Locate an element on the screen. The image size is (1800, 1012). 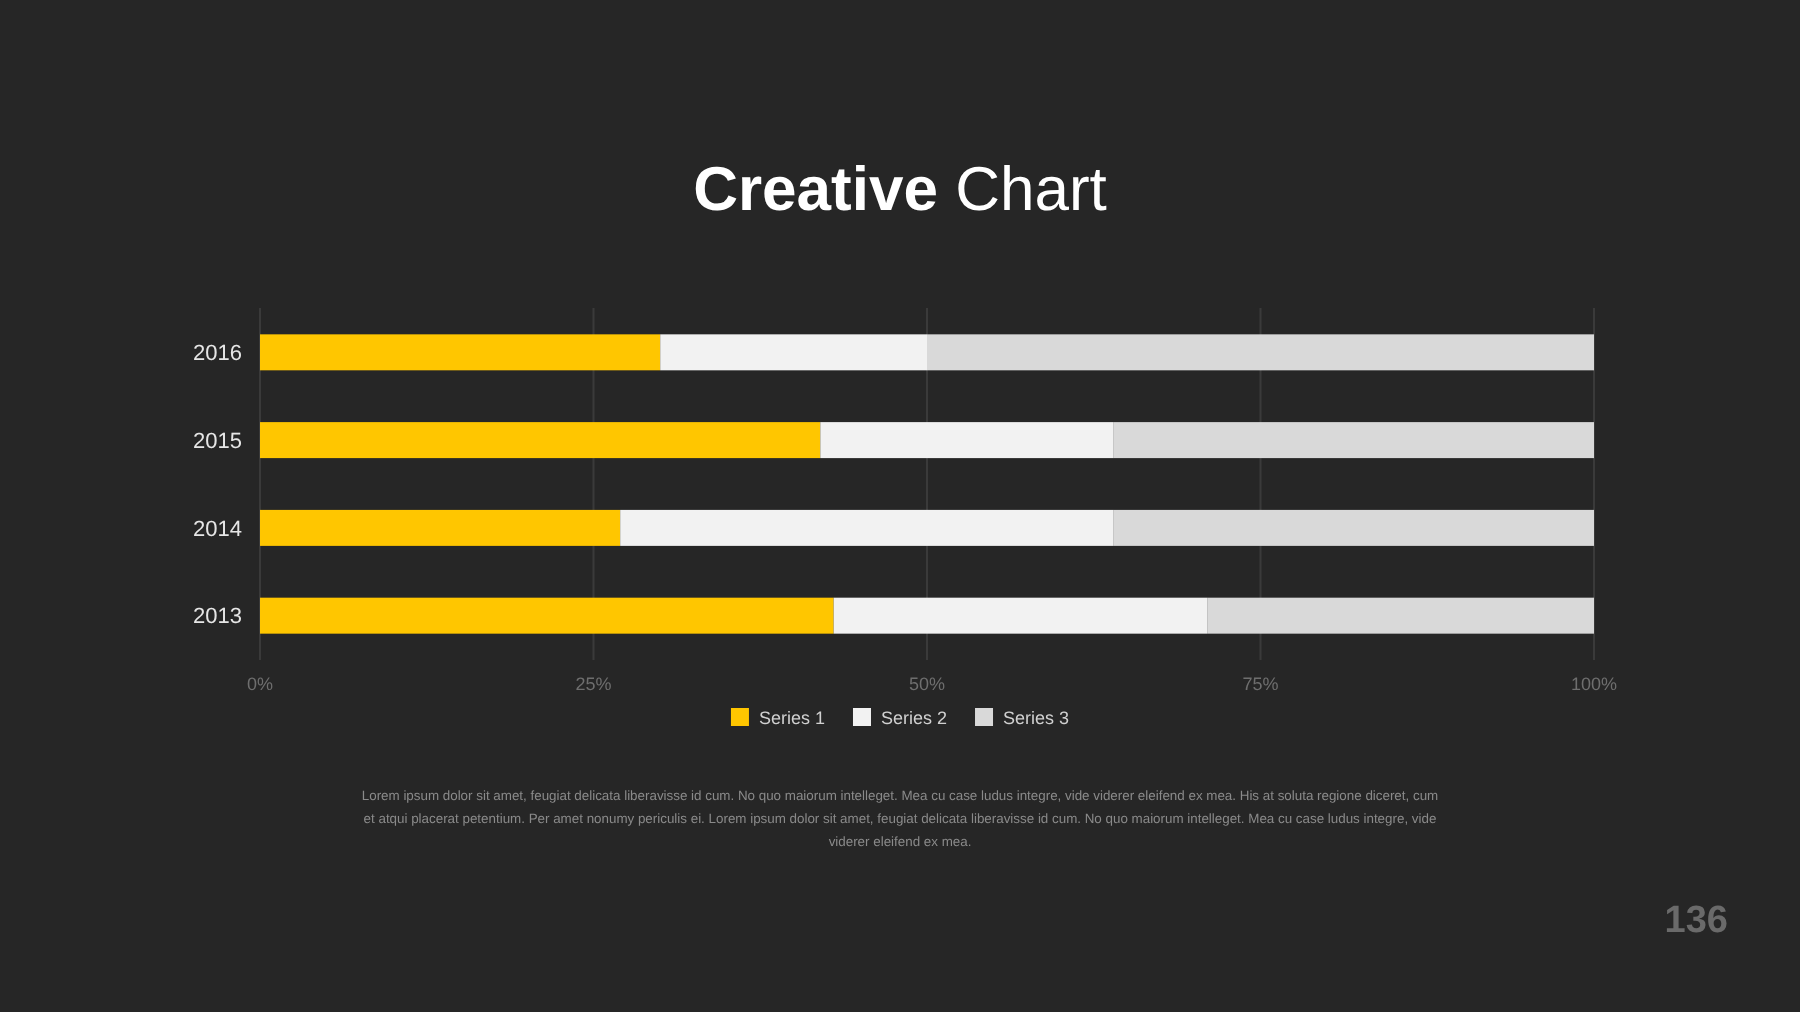
legend-label: Series 3 is located at coordinates (1036, 718).